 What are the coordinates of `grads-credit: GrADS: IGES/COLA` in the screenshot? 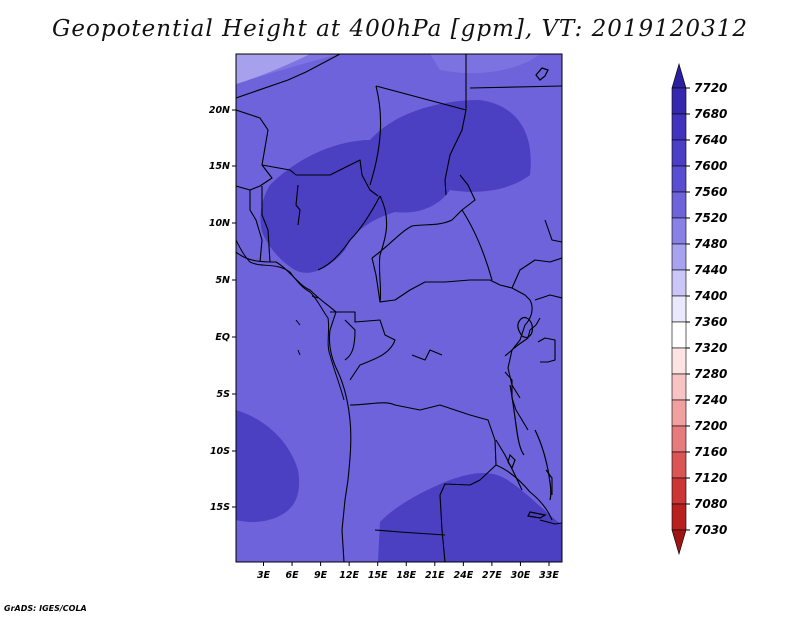 It's located at (45, 608).